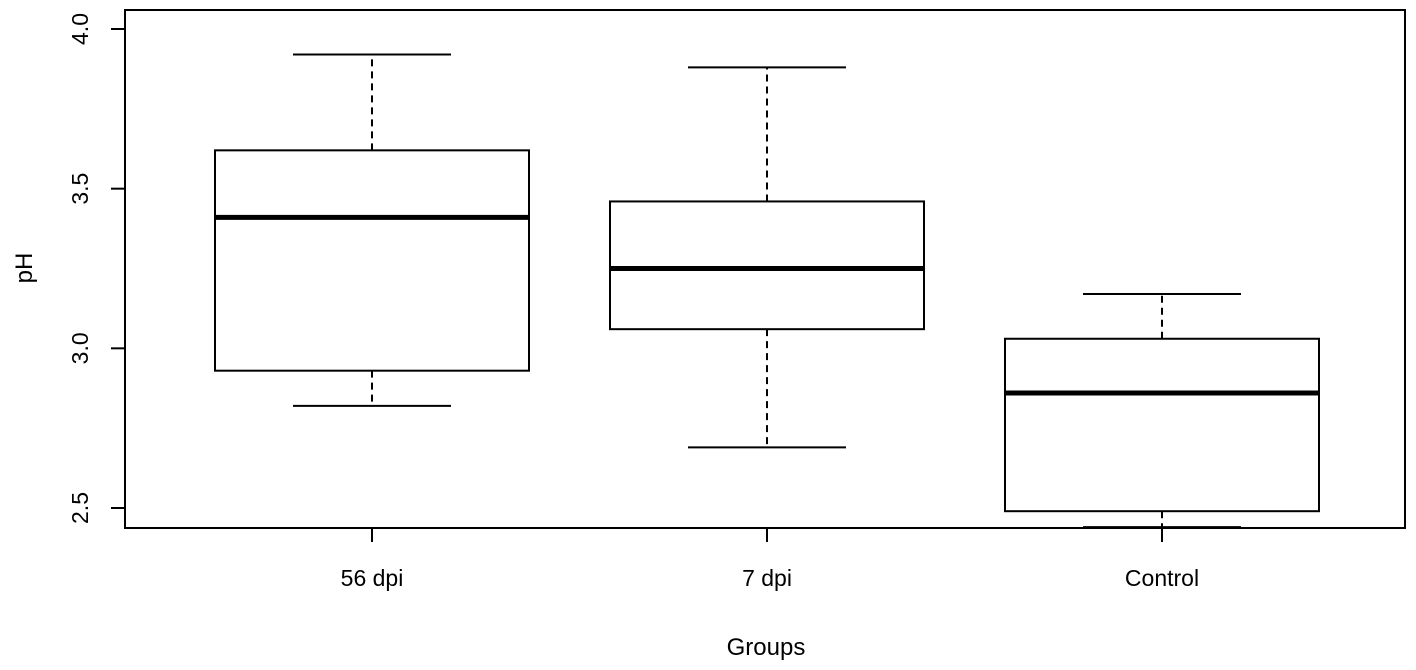 The image size is (1416, 670). I want to click on y-tick-label-2: 3.5, so click(80, 189).